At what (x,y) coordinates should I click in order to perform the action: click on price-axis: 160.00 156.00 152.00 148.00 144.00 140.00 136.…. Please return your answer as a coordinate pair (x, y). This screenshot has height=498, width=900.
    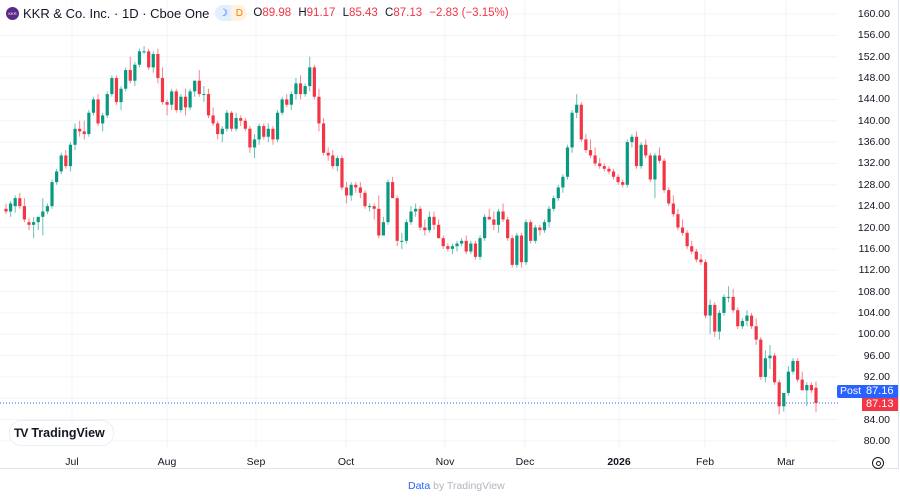
    Looking at the image, I should click on (868, 234).